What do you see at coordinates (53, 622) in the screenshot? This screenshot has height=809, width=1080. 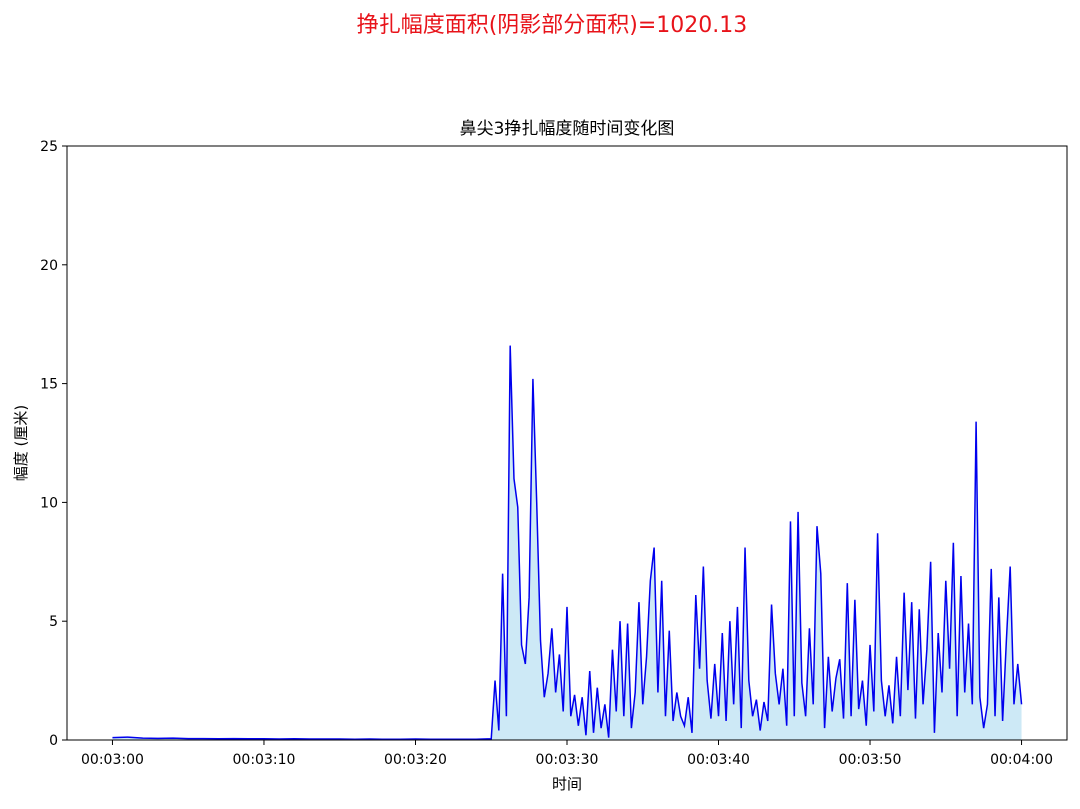 I see `y-tick-label: 5` at bounding box center [53, 622].